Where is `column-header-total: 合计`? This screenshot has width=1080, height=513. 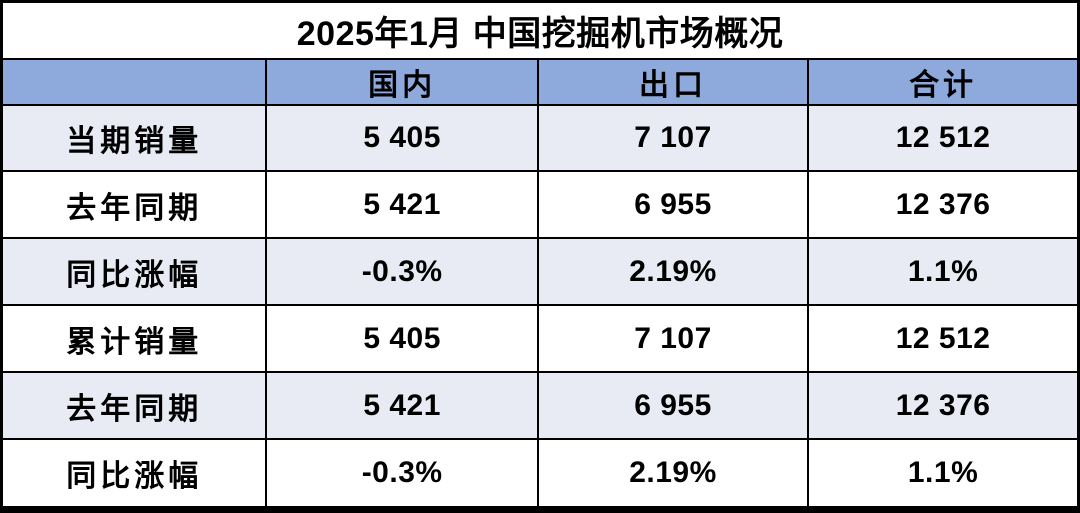
column-header-total: 合计 is located at coordinates (943, 81).